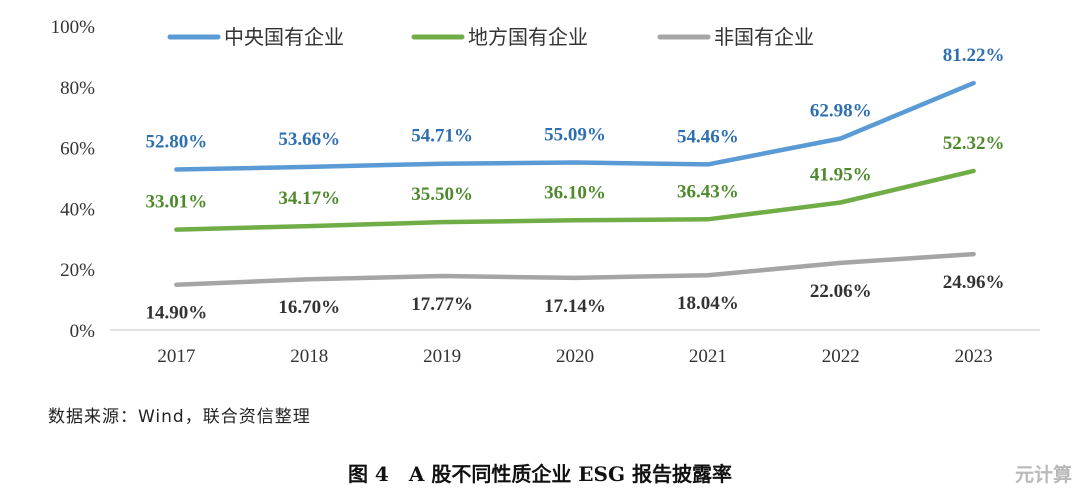 The height and width of the screenshot is (490, 1080). I want to click on legend-label: 非国有企业, so click(764, 37).